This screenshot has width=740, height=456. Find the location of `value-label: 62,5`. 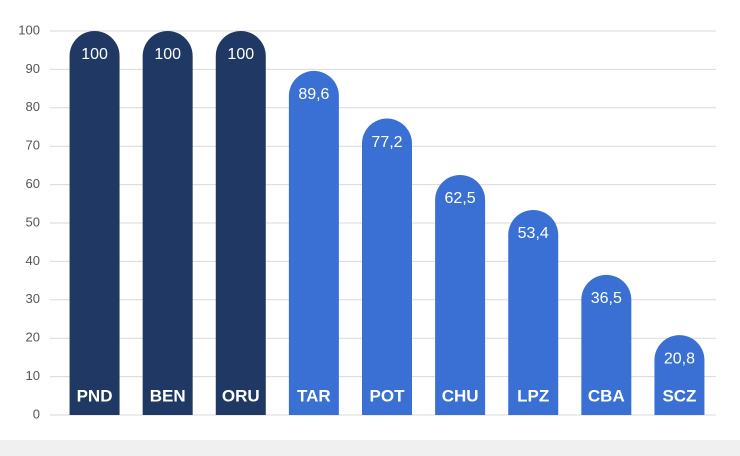

value-label: 62,5 is located at coordinates (460, 198).